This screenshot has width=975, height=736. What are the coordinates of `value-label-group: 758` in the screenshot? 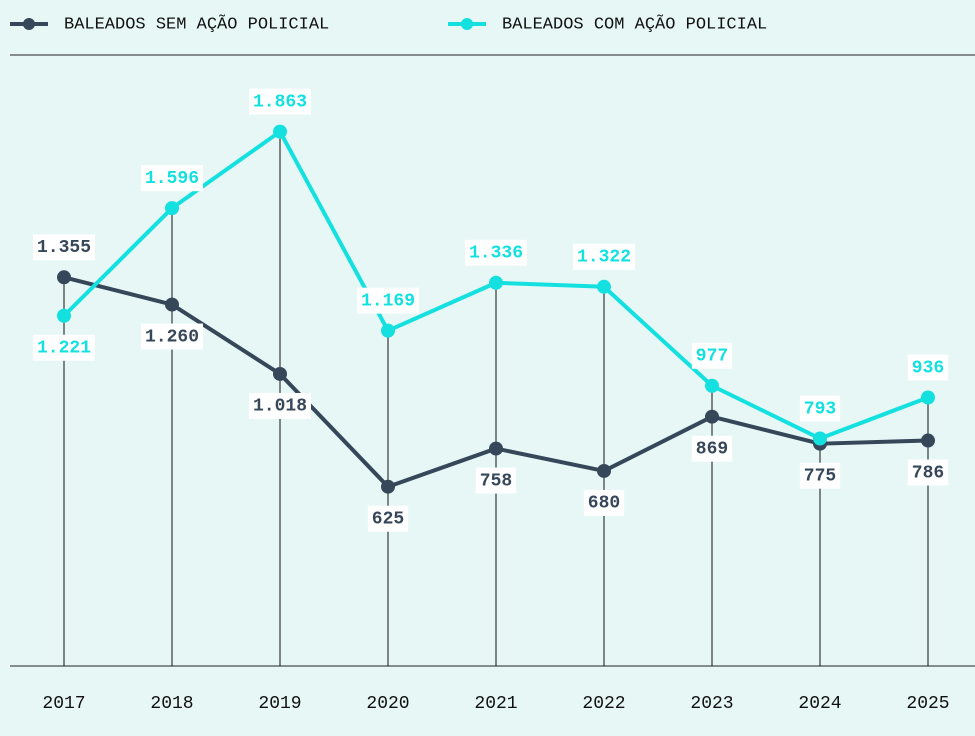 It's located at (496, 480).